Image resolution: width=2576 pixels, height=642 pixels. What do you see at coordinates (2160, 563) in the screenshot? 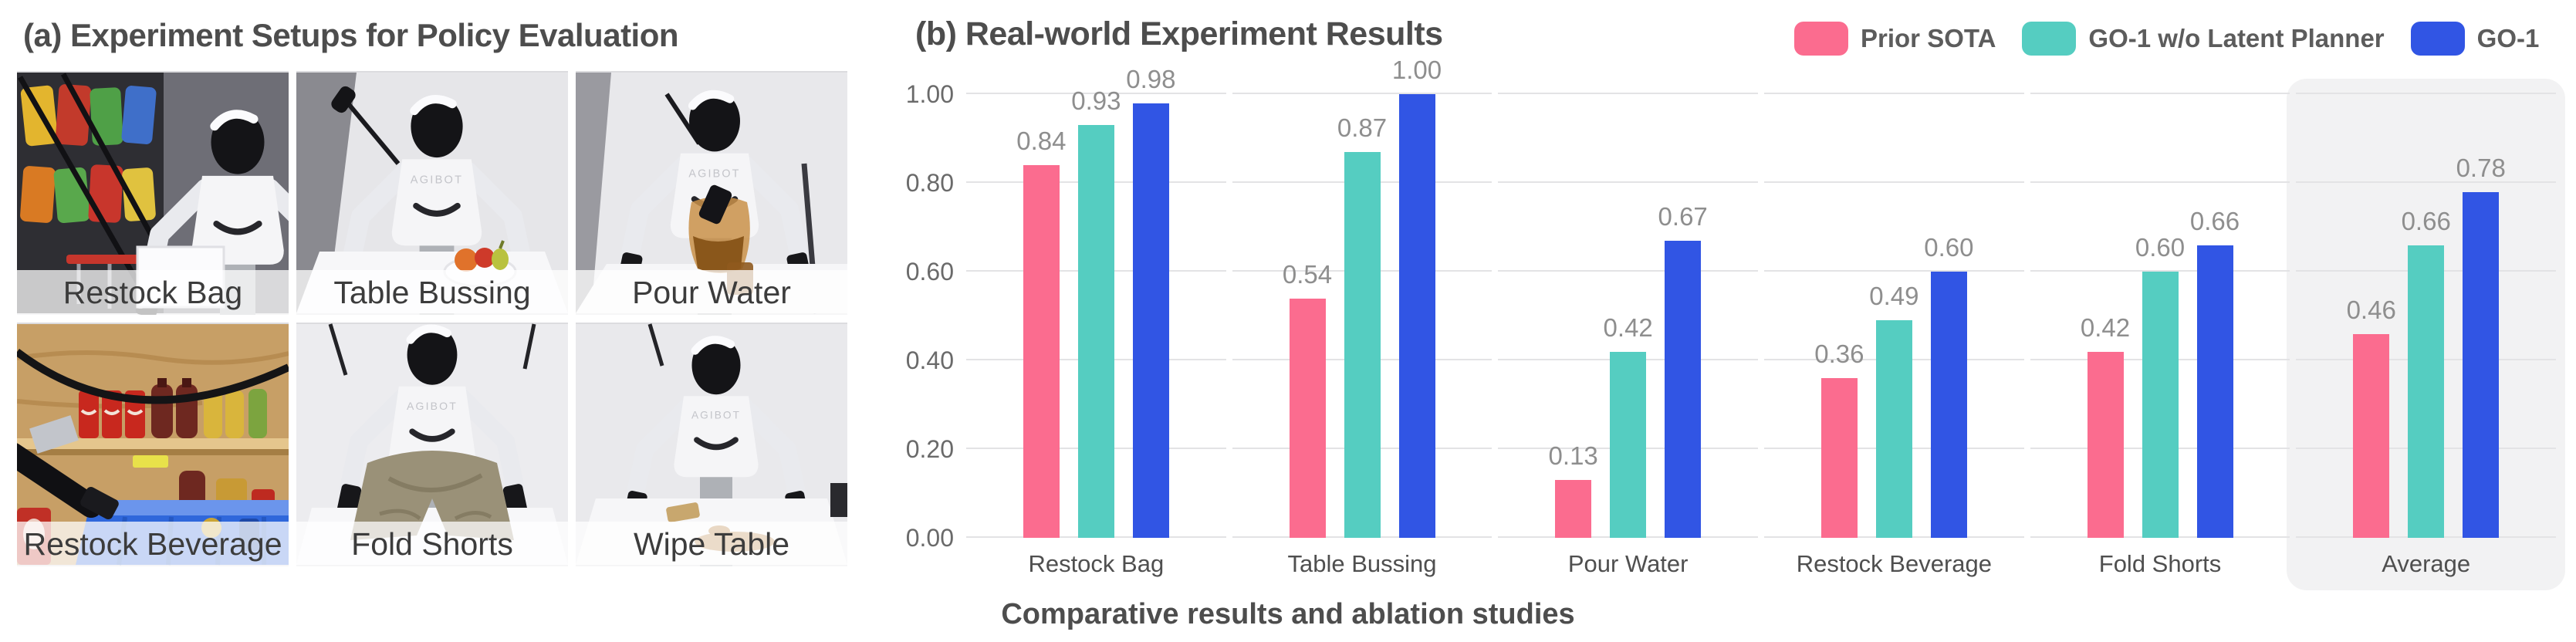
I see `category-label-fold-shorts: Fold Shorts` at bounding box center [2160, 563].